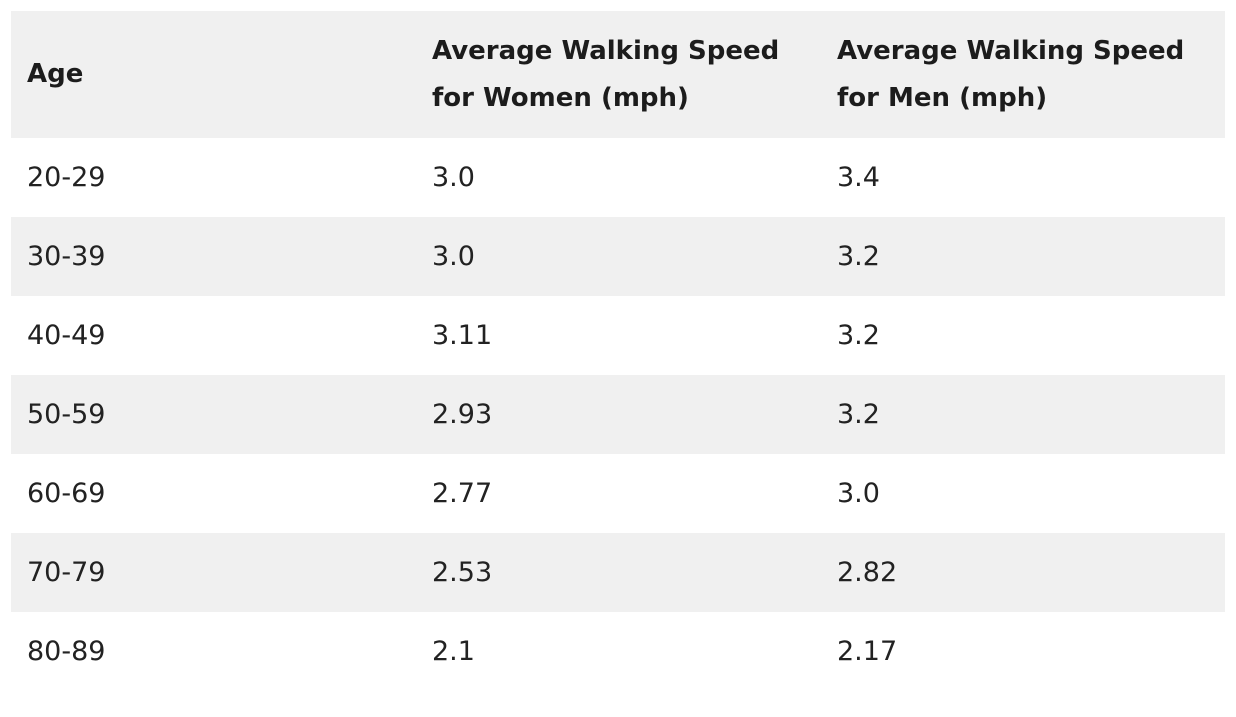  What do you see at coordinates (618, 256) in the screenshot?
I see `table-row: 30-39 3.0 3.2` at bounding box center [618, 256].